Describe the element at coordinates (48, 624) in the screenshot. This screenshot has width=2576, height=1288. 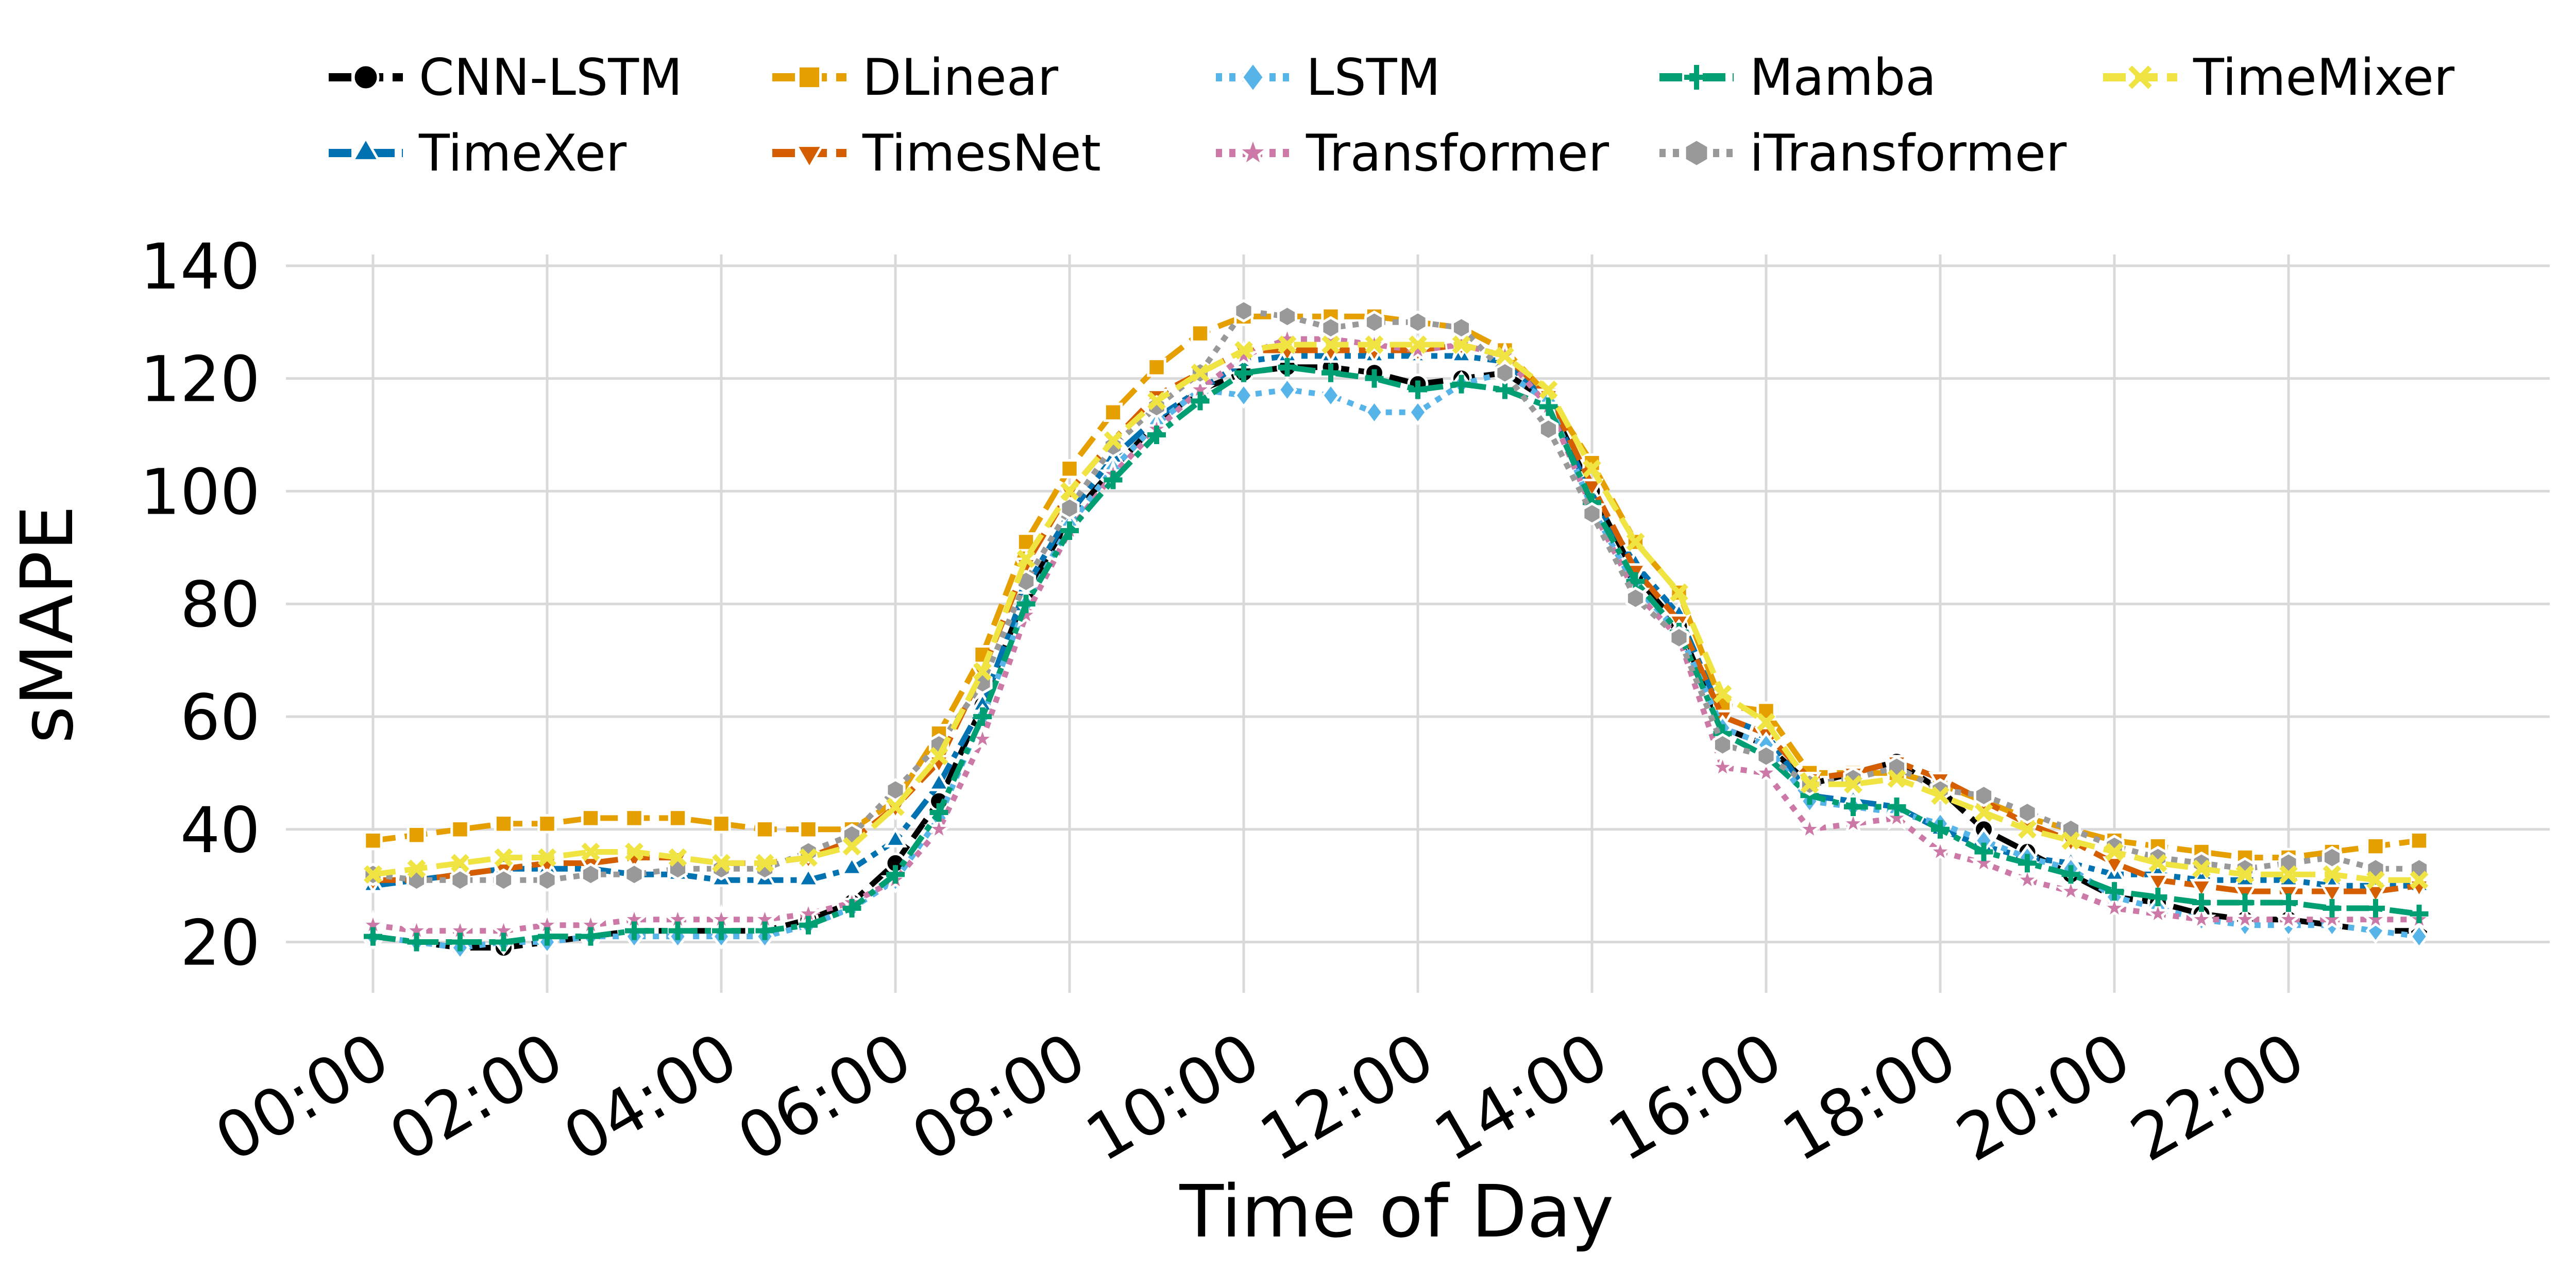
I see `y-axis-label: sMAPE` at that location.